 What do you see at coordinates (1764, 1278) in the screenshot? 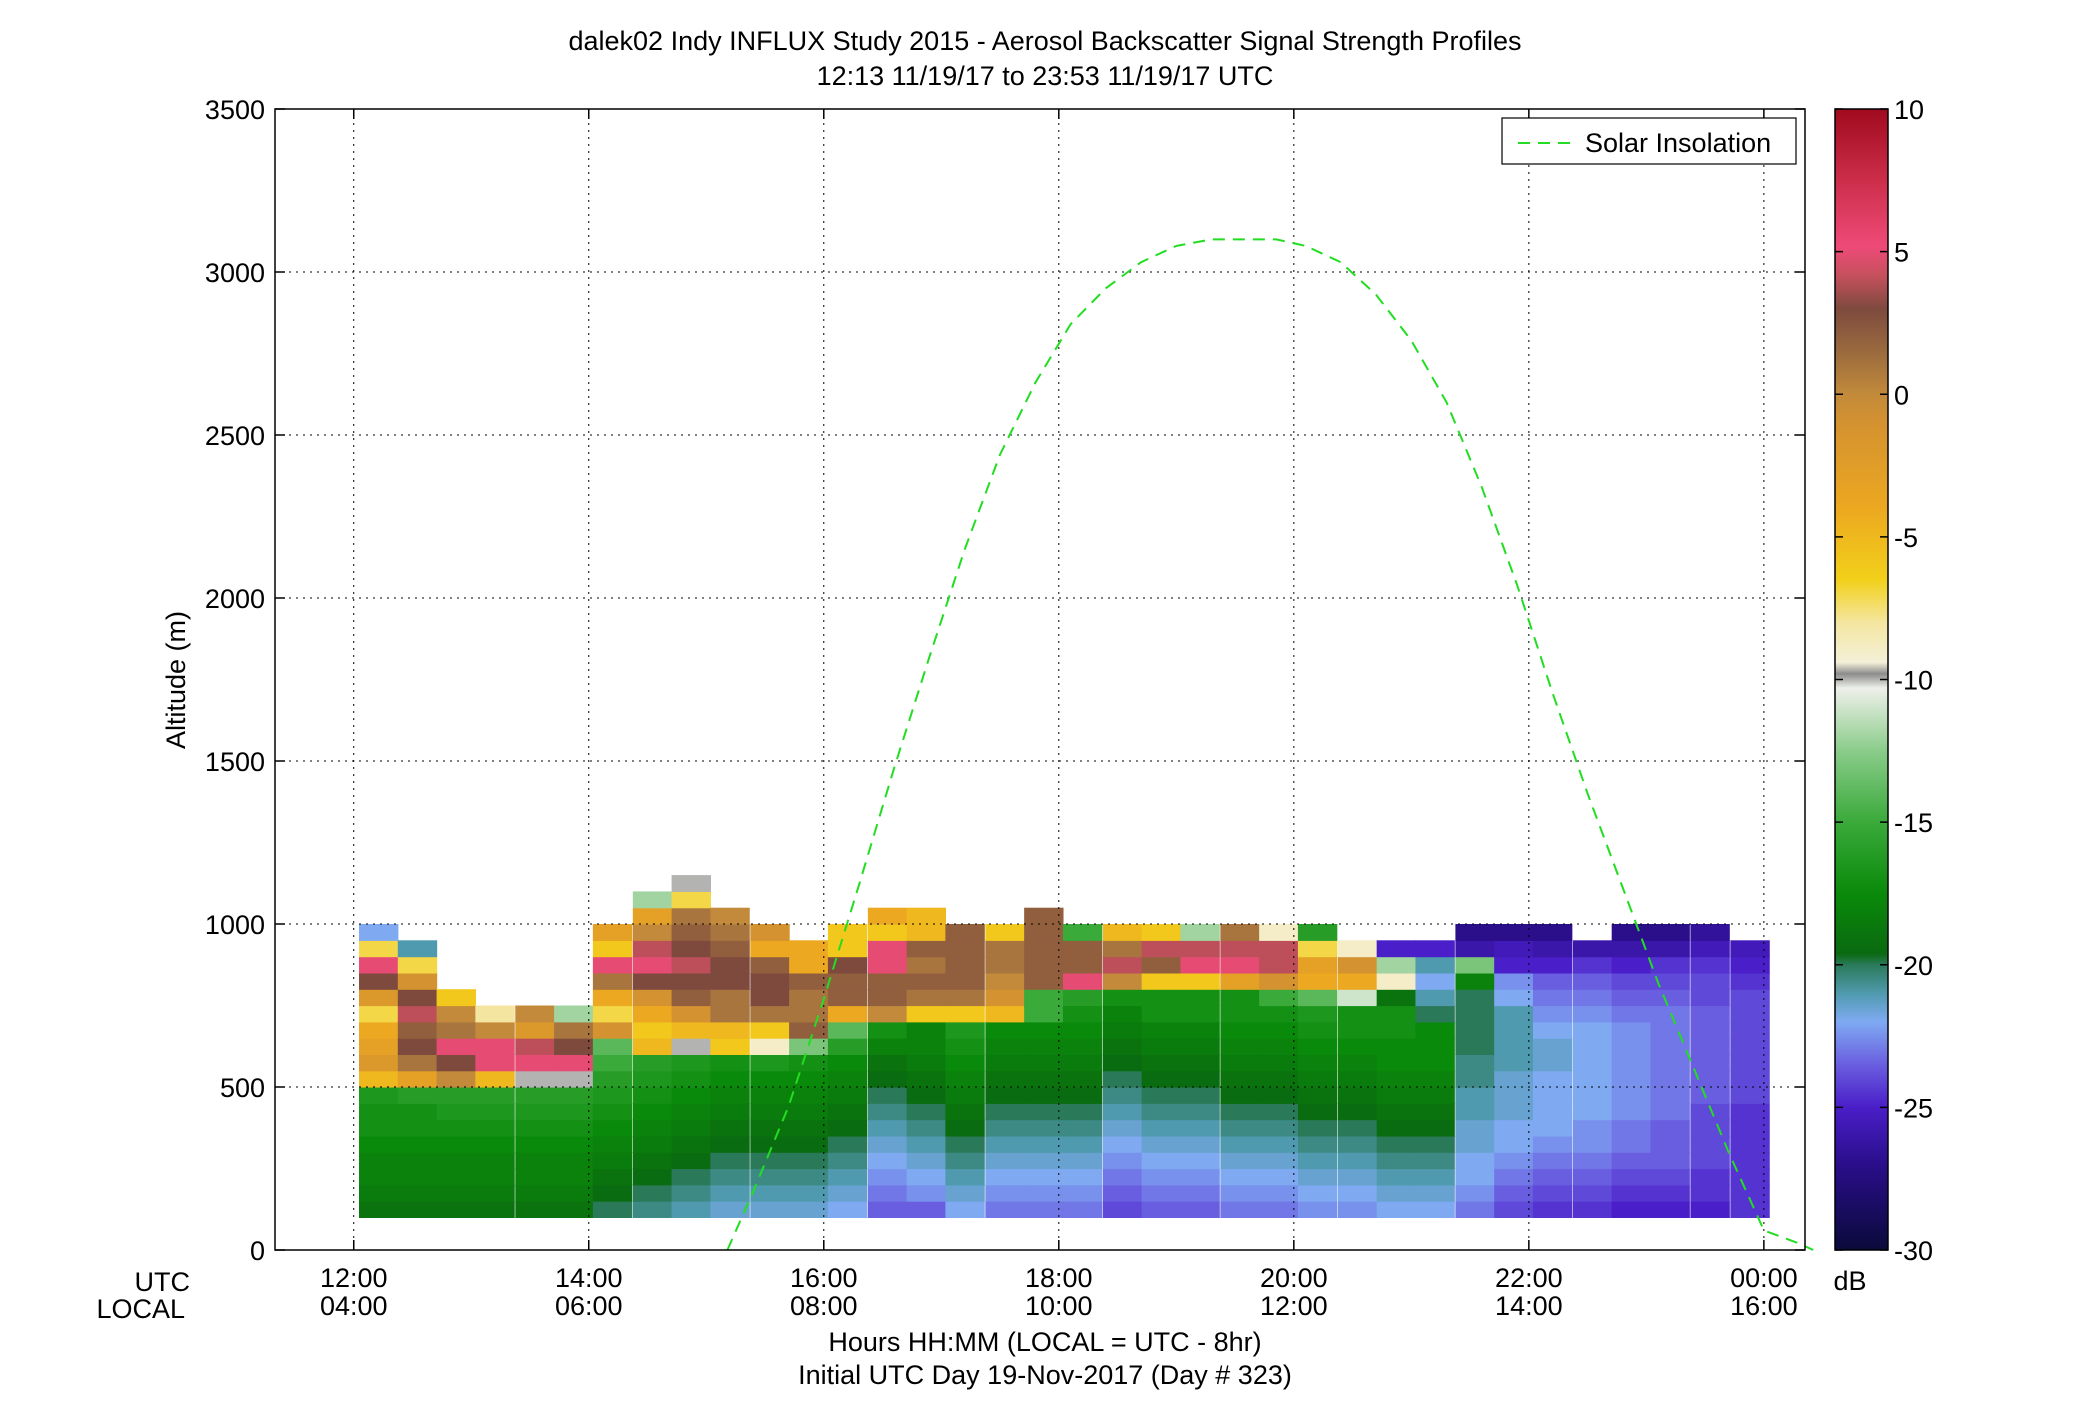
I see `x-tick-label-utc: 00:00` at bounding box center [1764, 1278].